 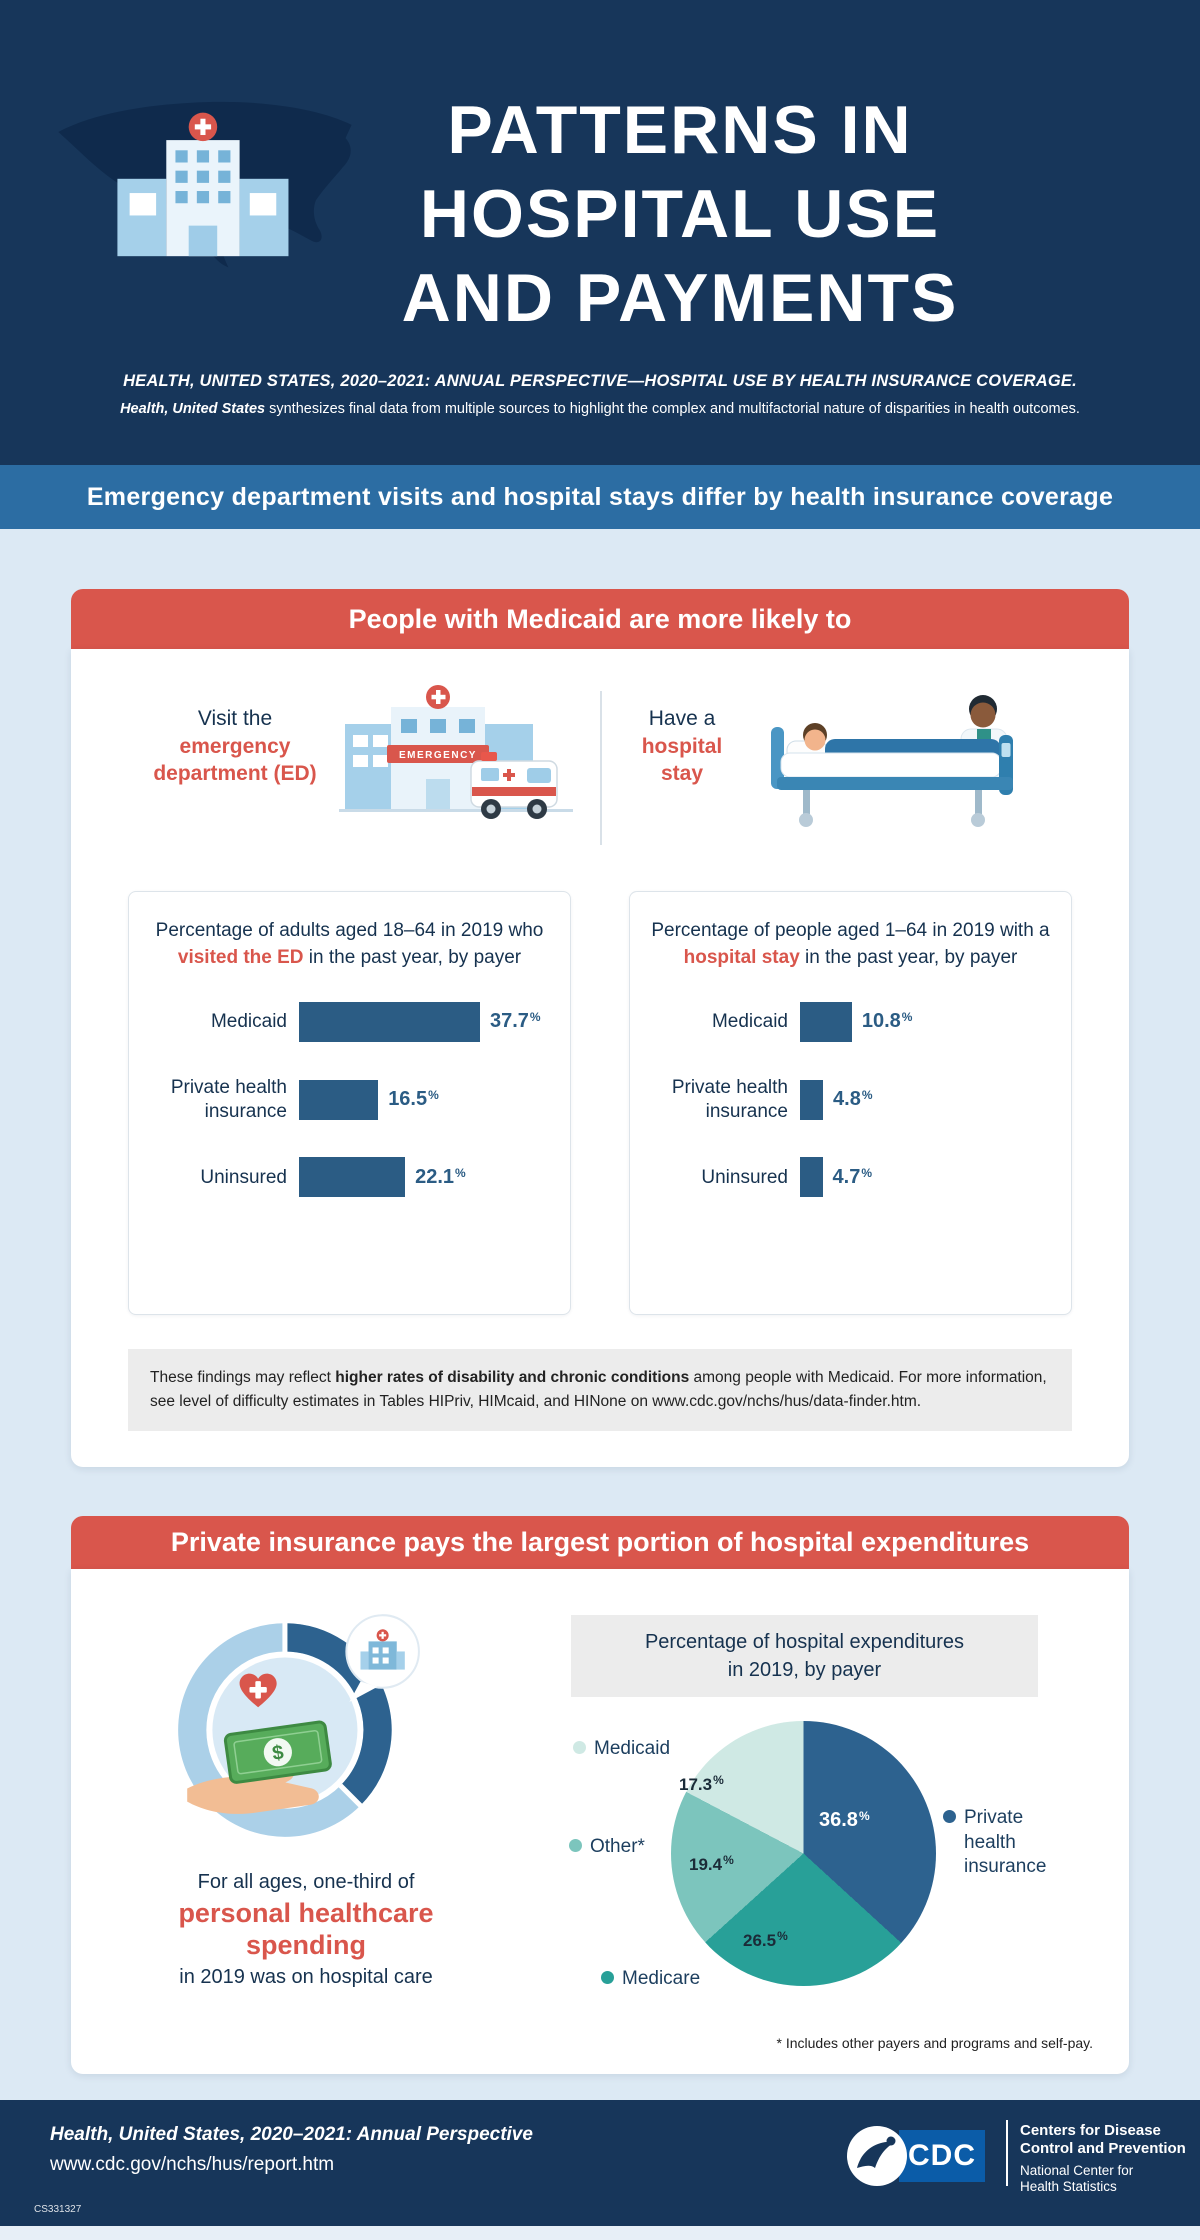 I want to click on ed-title-post: in the past year, by payer, so click(x=412, y=957).